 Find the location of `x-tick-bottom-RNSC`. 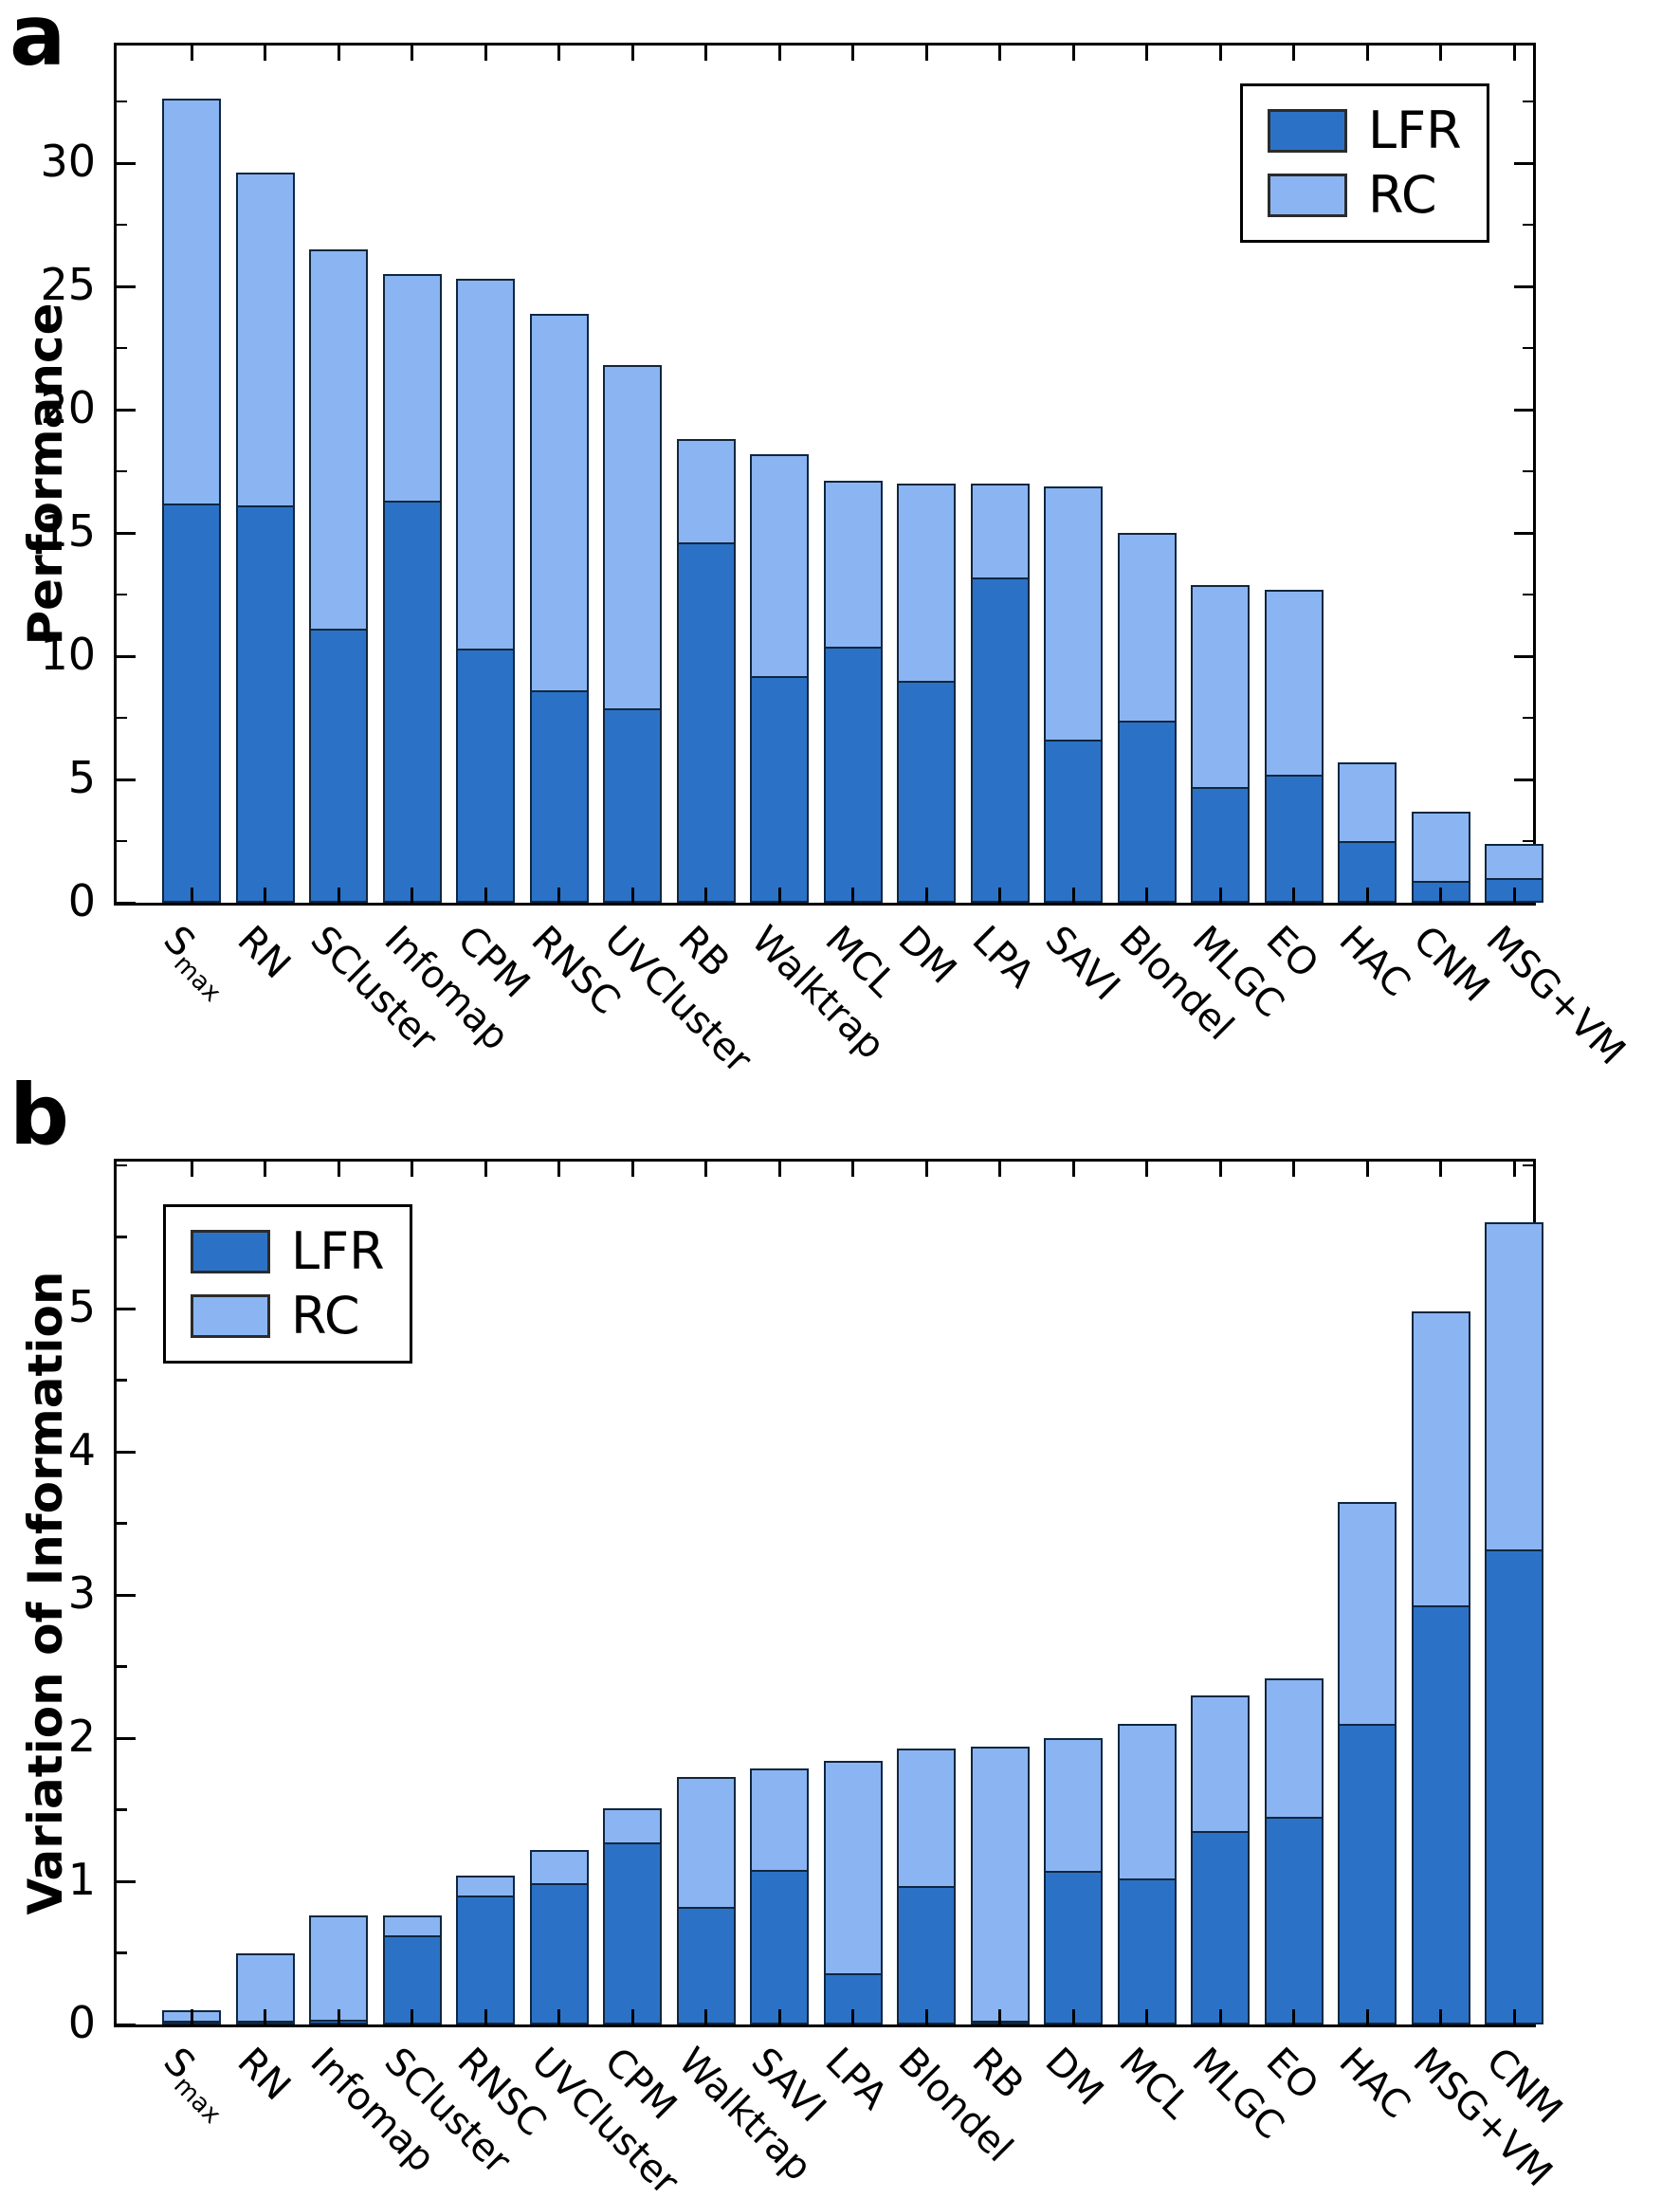

x-tick-bottom-RNSC is located at coordinates (485, 2017).